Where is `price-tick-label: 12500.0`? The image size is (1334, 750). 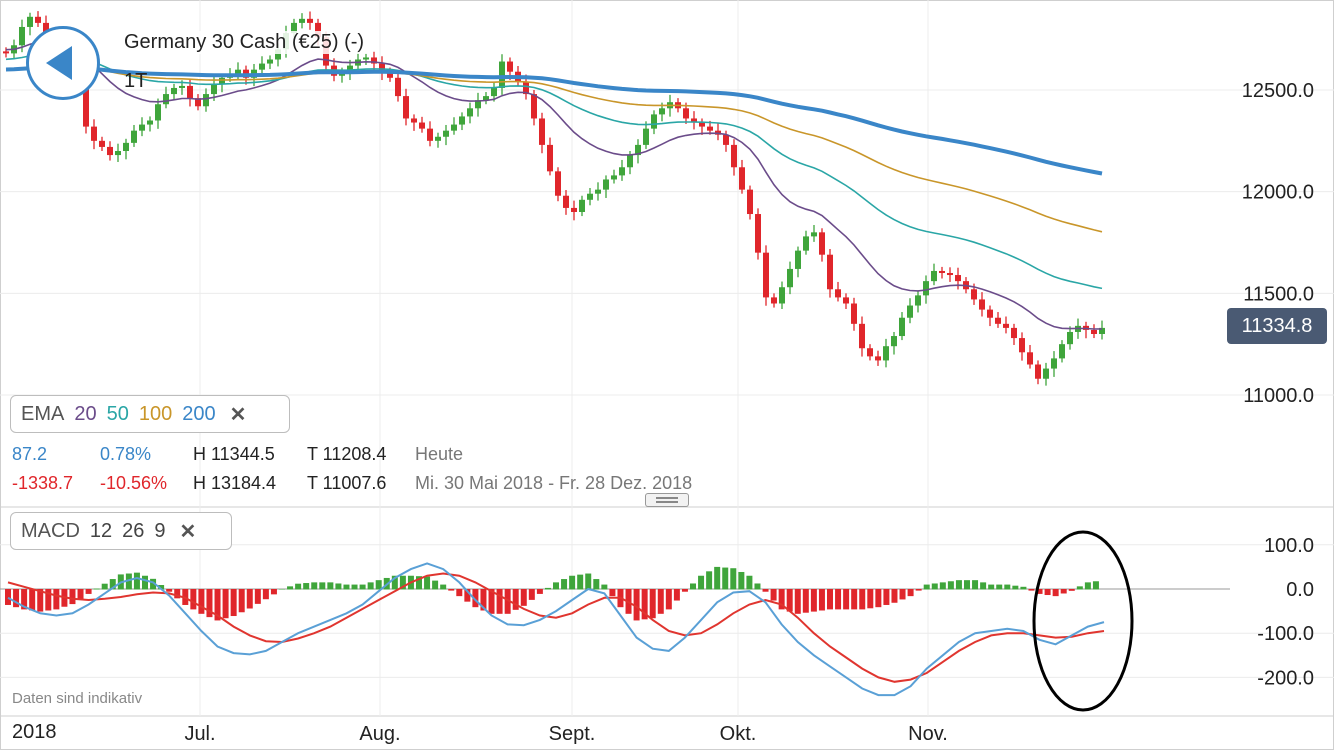 price-tick-label: 12500.0 is located at coordinates (1278, 91).